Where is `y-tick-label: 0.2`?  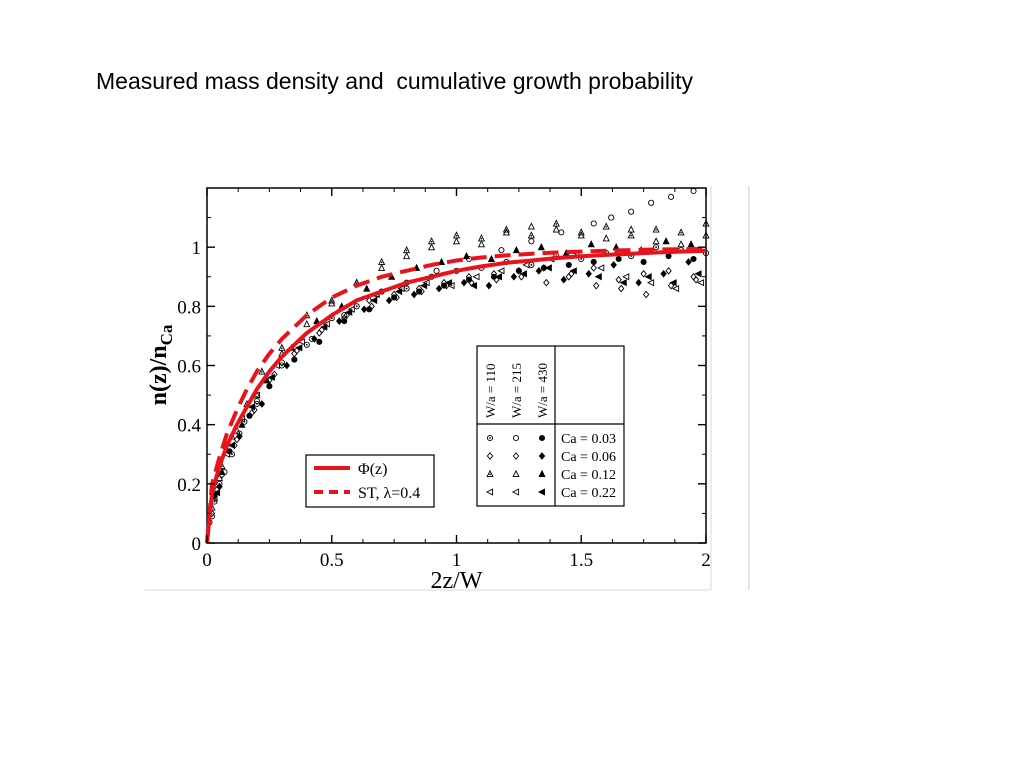
y-tick-label: 0.2 is located at coordinates (189, 485).